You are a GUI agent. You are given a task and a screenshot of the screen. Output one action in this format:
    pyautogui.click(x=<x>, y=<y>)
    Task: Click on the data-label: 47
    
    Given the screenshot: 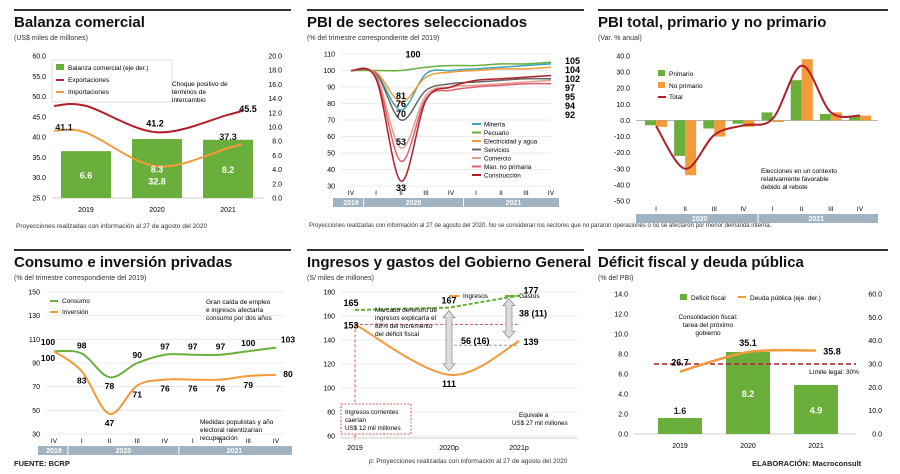 What is the action you would take?
    pyautogui.click(x=110, y=423)
    